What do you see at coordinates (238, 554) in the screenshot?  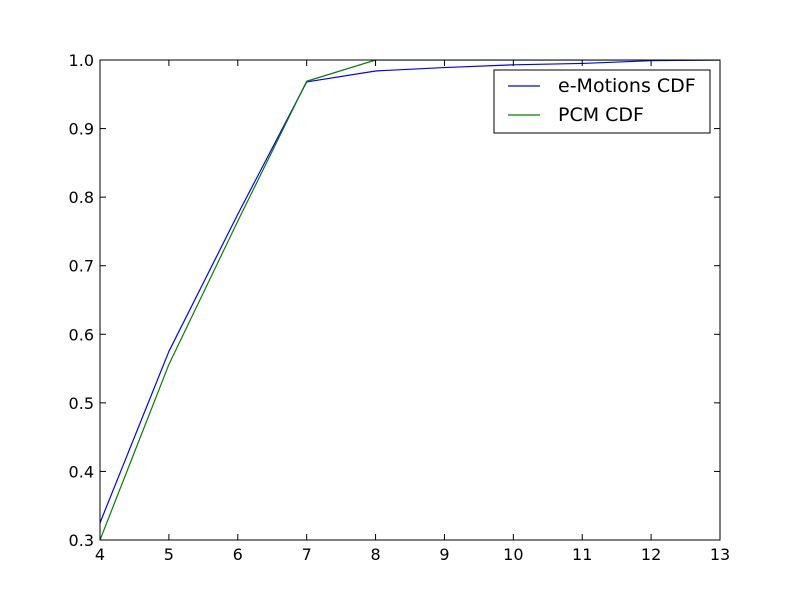 I see `x-tick-label: 6` at bounding box center [238, 554].